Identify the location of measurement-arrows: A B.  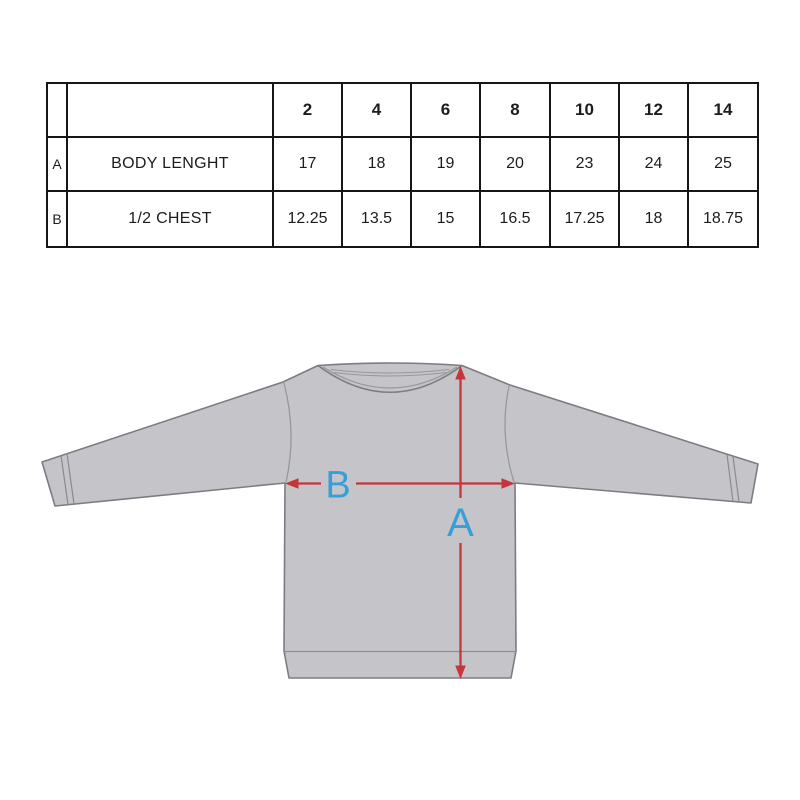
(400, 522).